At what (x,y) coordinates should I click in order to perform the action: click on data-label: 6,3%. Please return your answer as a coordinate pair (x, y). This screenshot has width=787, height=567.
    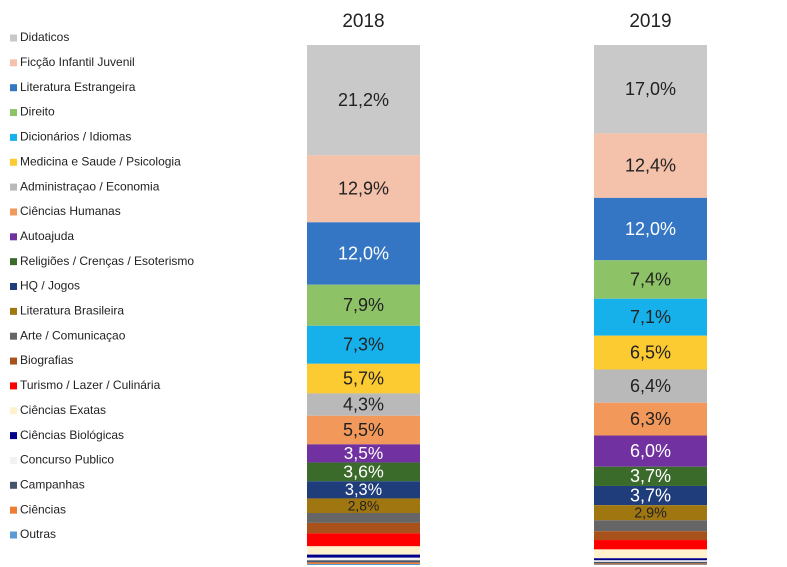
    Looking at the image, I should click on (650, 419).